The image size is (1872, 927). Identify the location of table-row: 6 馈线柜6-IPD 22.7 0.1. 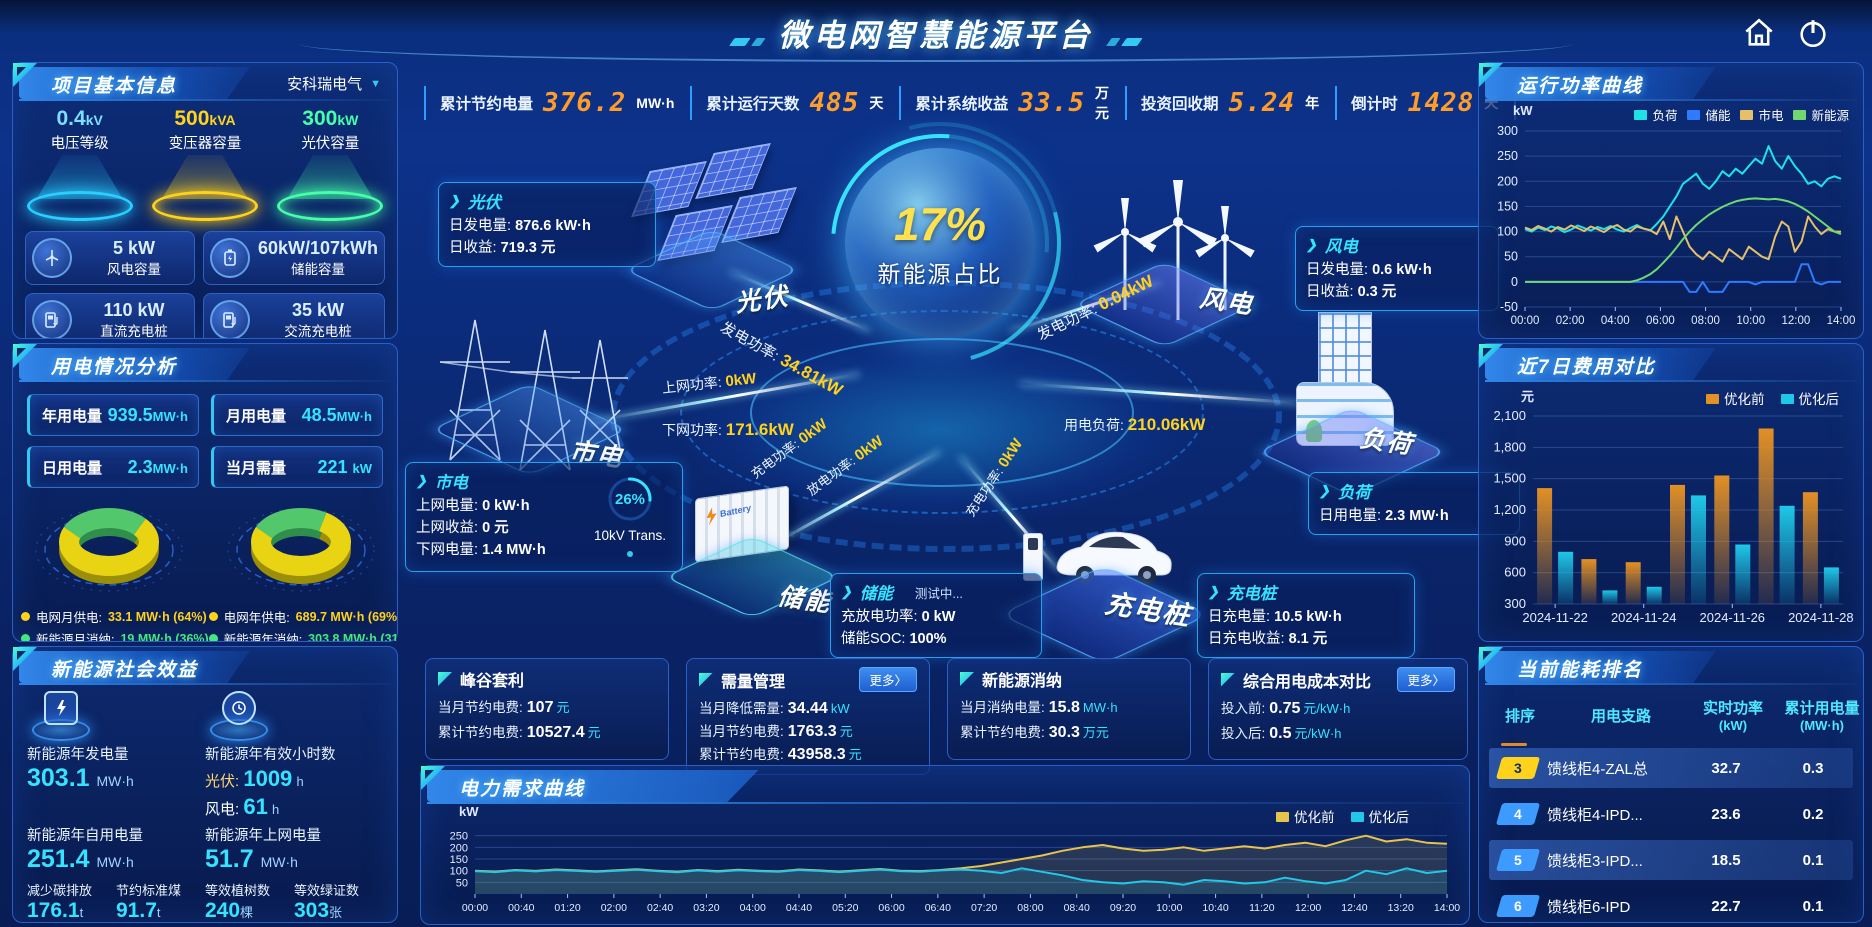
(1671, 904).